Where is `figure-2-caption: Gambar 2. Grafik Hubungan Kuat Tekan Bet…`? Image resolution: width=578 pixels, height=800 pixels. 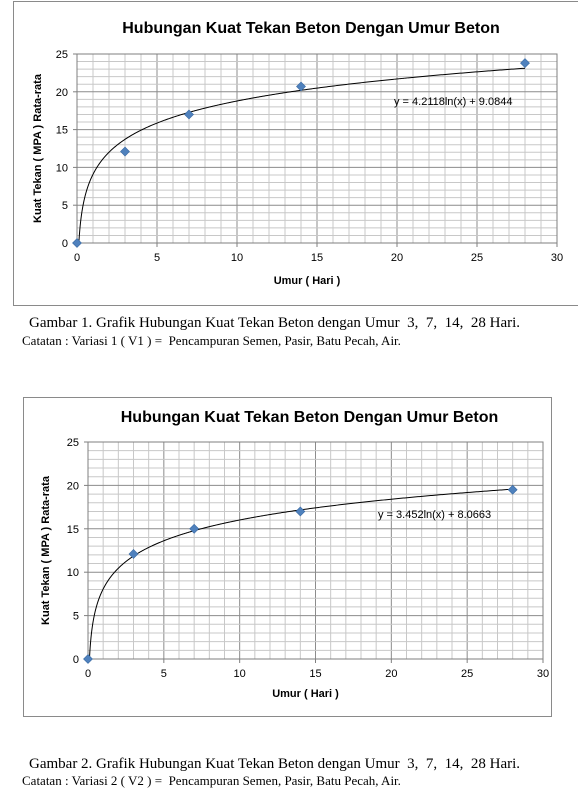
figure-2-caption: Gambar 2. Grafik Hubungan Kuat Tekan Bet… is located at coordinates (275, 764).